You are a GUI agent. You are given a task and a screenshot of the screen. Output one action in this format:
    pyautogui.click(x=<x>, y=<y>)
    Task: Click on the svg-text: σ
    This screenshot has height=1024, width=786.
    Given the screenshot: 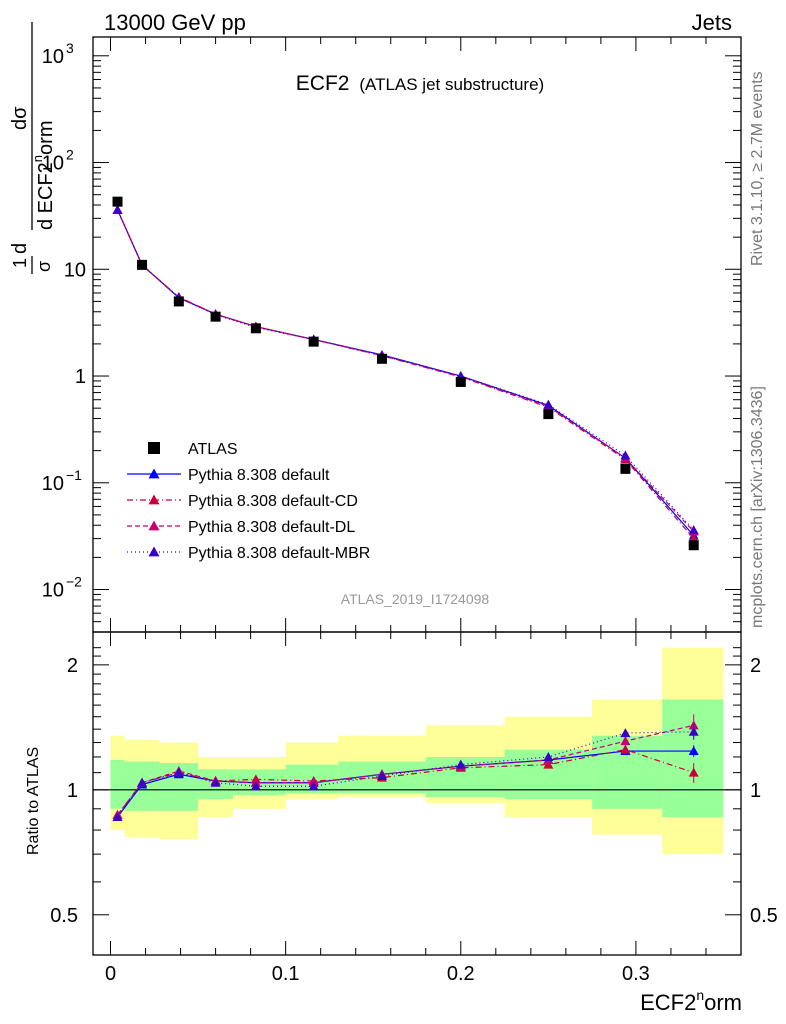 What is the action you would take?
    pyautogui.click(x=44, y=266)
    